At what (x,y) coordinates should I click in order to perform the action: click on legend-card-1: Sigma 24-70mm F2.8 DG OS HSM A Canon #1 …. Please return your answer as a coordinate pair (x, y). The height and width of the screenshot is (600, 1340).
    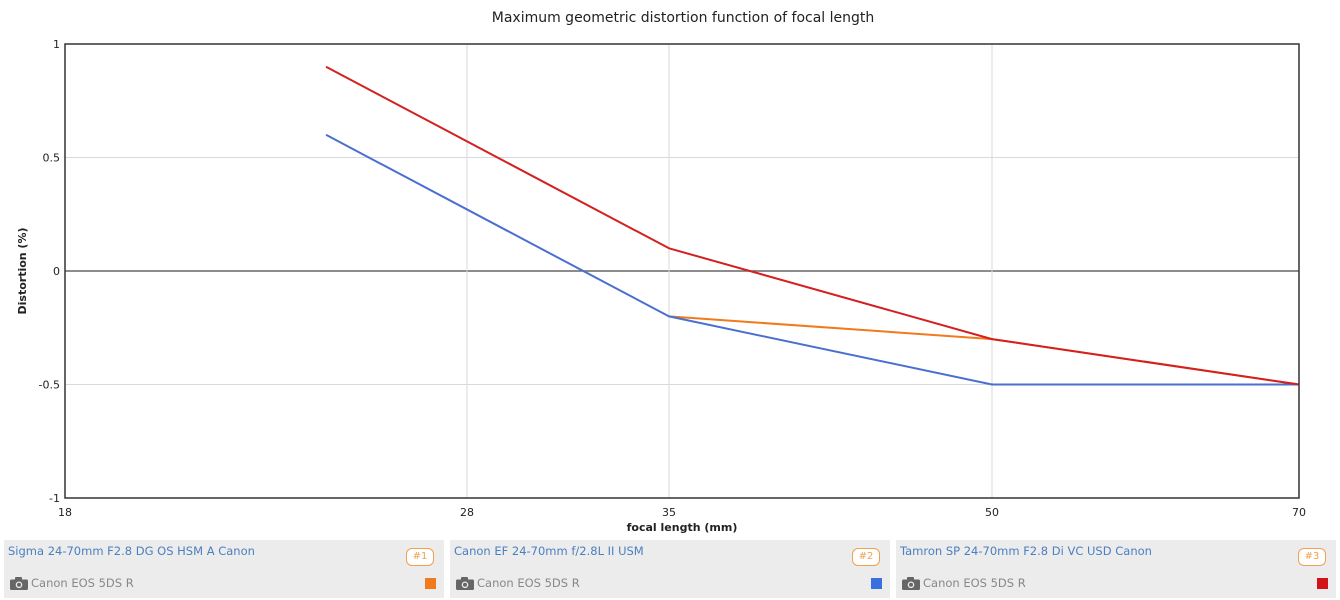
    Looking at the image, I should click on (224, 569).